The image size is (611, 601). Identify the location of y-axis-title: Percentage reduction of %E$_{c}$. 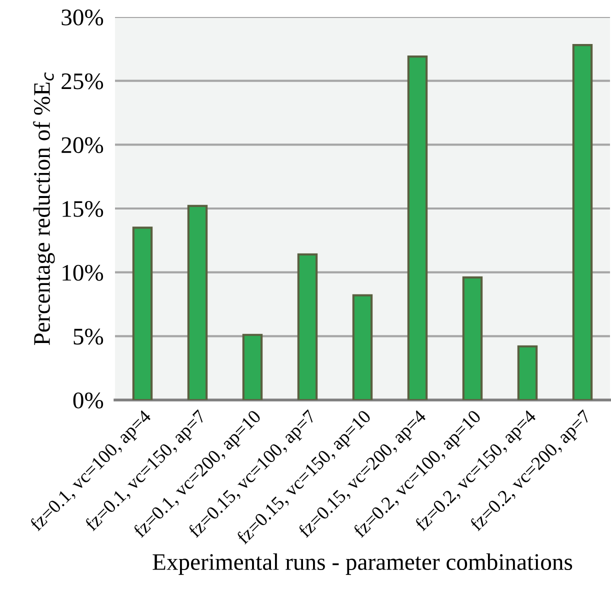
(44, 208).